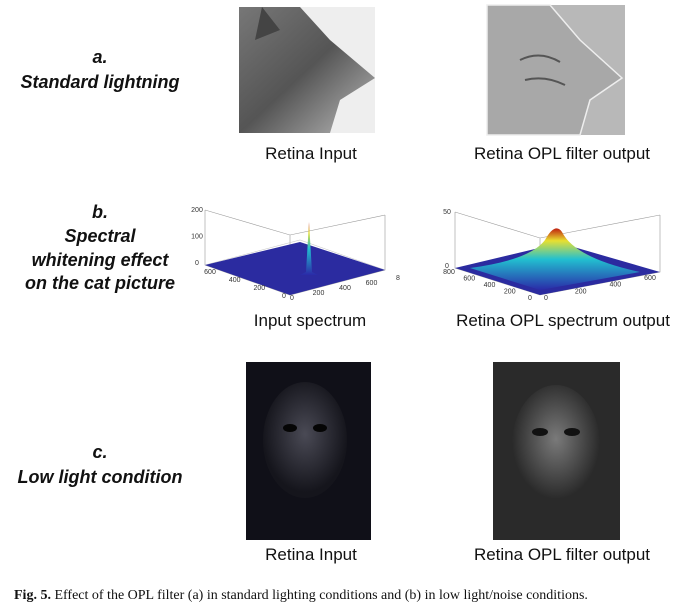 The height and width of the screenshot is (611, 700). Describe the element at coordinates (100, 283) in the screenshot. I see `row-label: on the cat picture` at that location.